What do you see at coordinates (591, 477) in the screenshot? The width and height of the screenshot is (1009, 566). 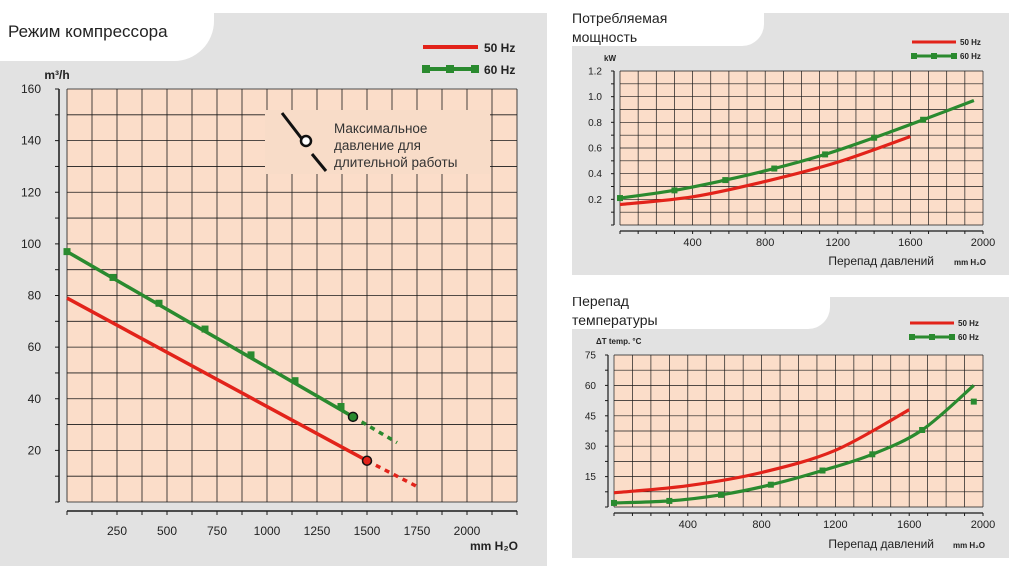 I see `y-tick-label: 15` at bounding box center [591, 477].